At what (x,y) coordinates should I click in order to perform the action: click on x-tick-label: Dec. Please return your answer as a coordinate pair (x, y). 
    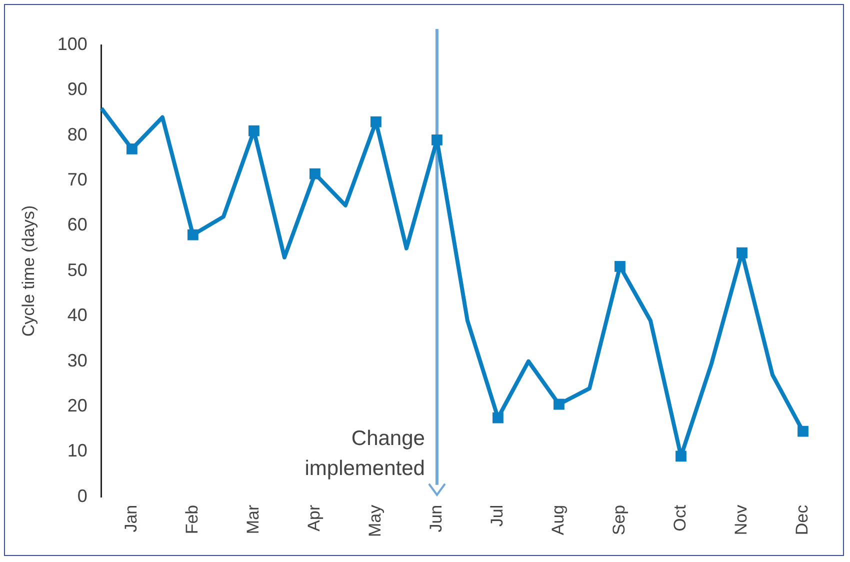
    Looking at the image, I should click on (802, 520).